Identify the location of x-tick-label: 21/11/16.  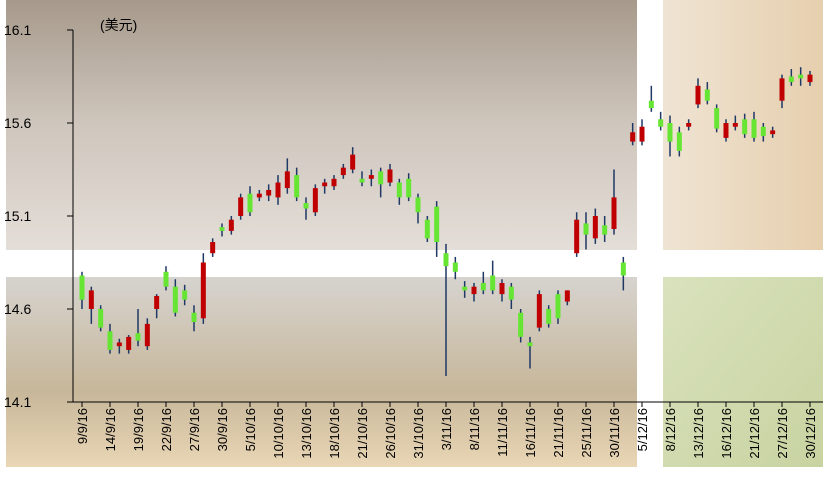
(558, 433).